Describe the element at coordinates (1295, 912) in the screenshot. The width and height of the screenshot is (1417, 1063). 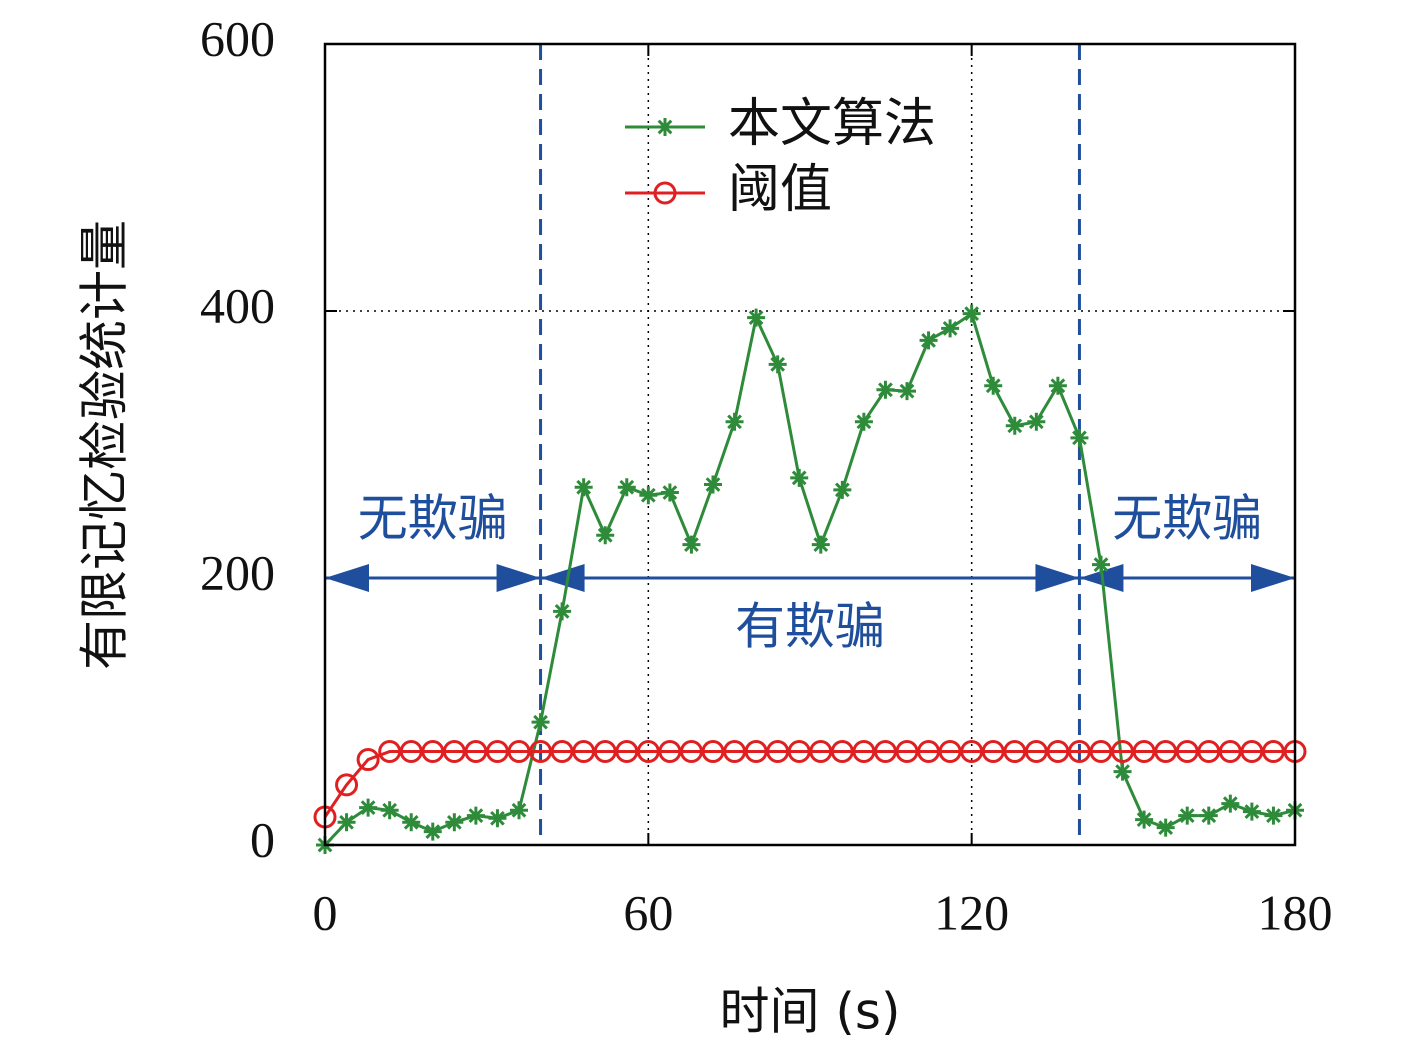
I see `x-tick-label: 180` at that location.